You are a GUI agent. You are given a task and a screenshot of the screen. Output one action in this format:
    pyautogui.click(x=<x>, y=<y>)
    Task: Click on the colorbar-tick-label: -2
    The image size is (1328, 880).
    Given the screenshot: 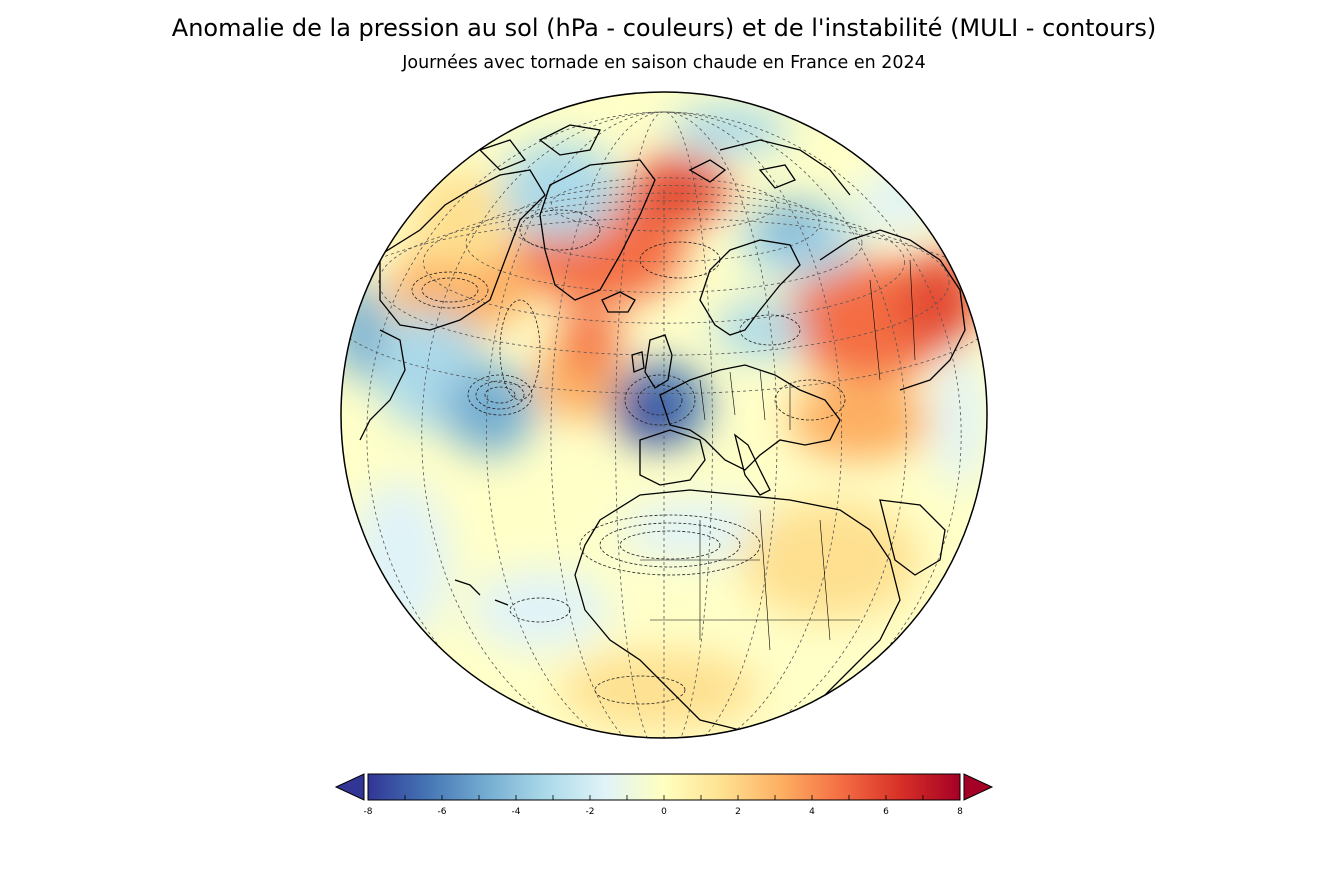 What is the action you would take?
    pyautogui.click(x=590, y=812)
    